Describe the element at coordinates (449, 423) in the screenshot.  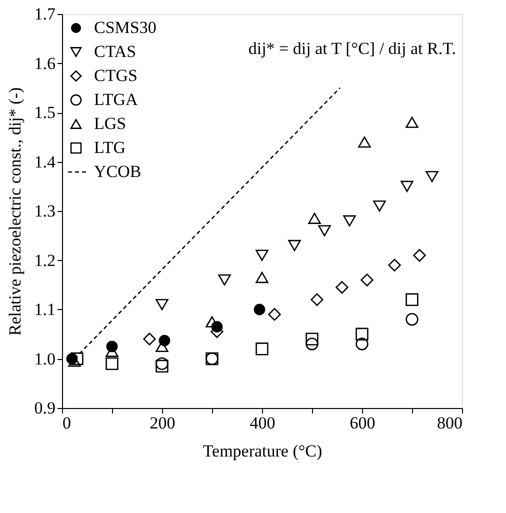
I see `x-tick-label: 800` at that location.